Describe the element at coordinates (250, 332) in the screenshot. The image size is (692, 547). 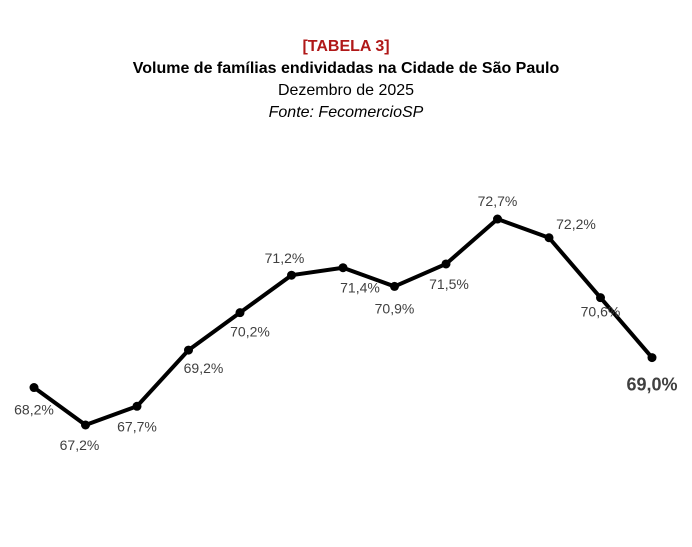
I see `data-label: 70,2%` at that location.